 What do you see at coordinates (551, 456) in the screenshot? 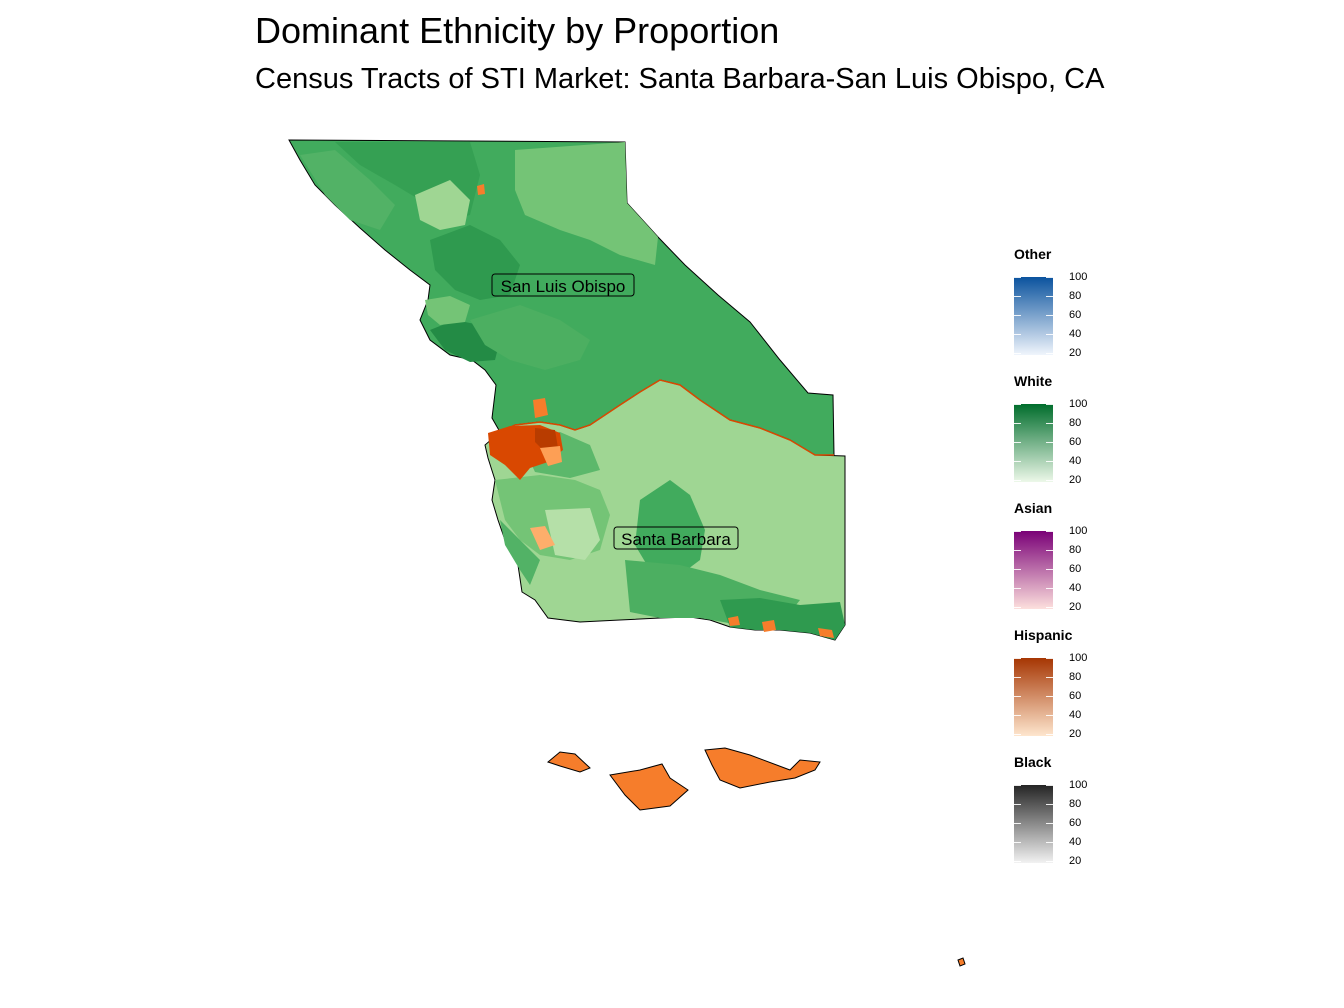
I see `tract-santa-maria-hispanic-light` at bounding box center [551, 456].